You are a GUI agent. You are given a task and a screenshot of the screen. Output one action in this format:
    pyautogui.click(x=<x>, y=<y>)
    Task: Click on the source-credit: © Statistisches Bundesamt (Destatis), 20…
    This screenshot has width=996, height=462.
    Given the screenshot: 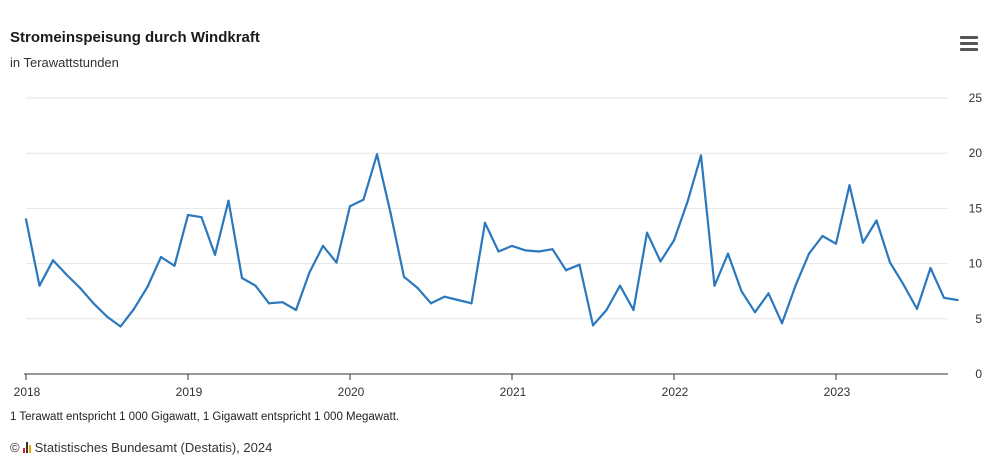 What is the action you would take?
    pyautogui.click(x=141, y=447)
    